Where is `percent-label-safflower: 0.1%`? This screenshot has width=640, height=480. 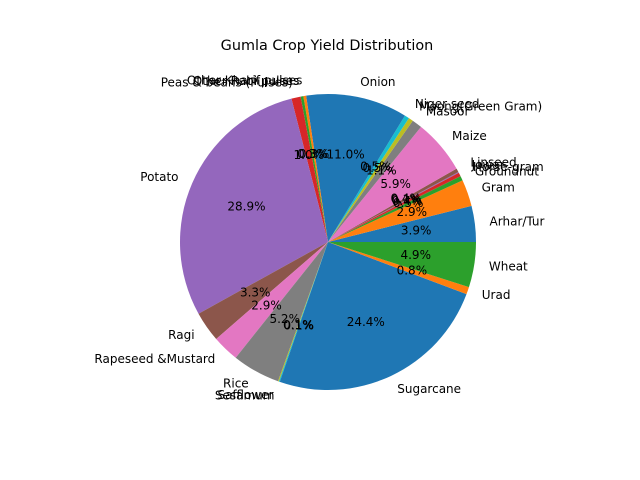
percent-label-safflower: 0.1% is located at coordinates (298, 325).